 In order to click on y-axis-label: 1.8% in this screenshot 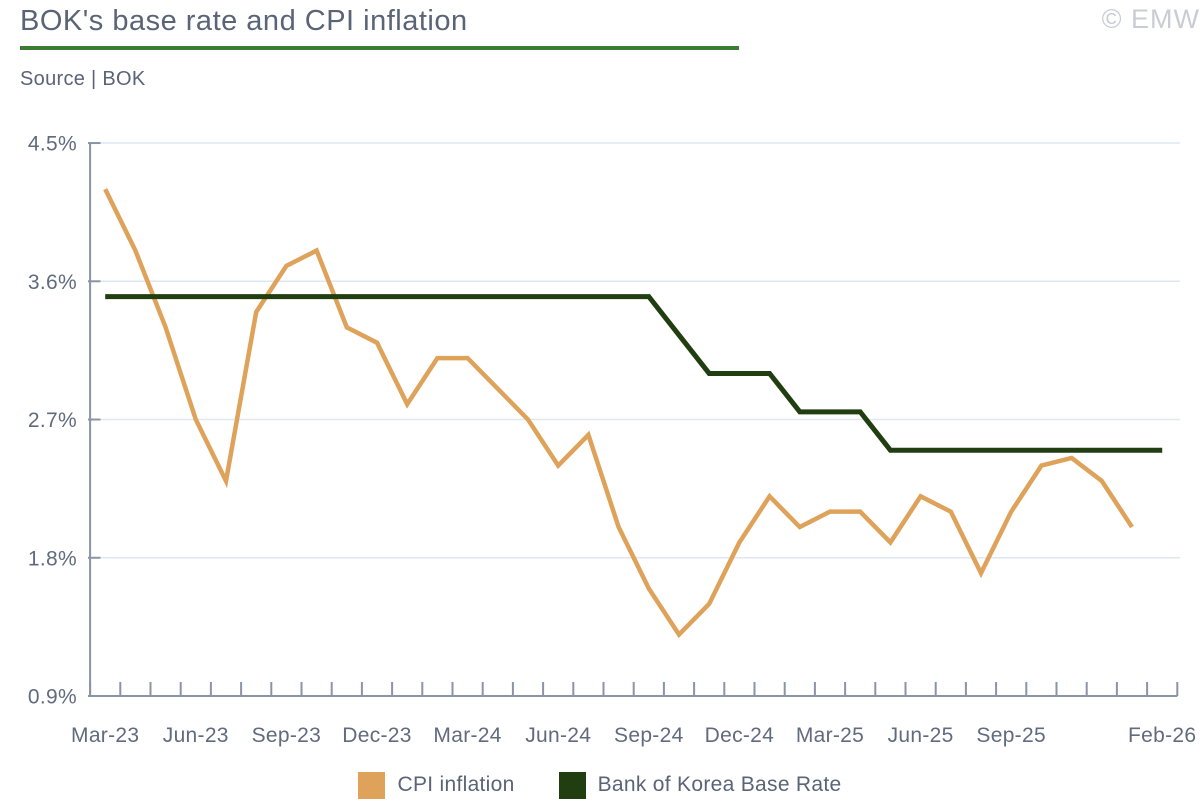, I will do `click(52, 558)`.